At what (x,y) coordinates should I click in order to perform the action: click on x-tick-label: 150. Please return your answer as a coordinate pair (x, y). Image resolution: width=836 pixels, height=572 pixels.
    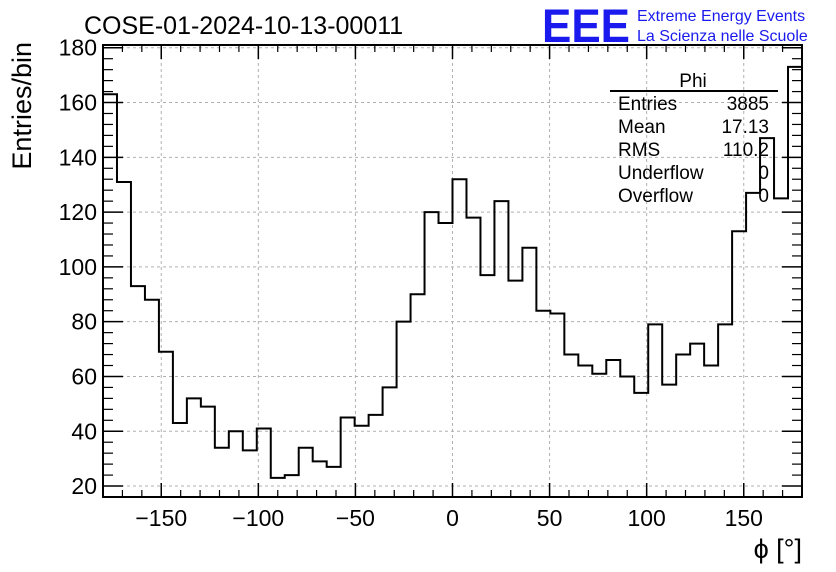
    Looking at the image, I should click on (744, 518).